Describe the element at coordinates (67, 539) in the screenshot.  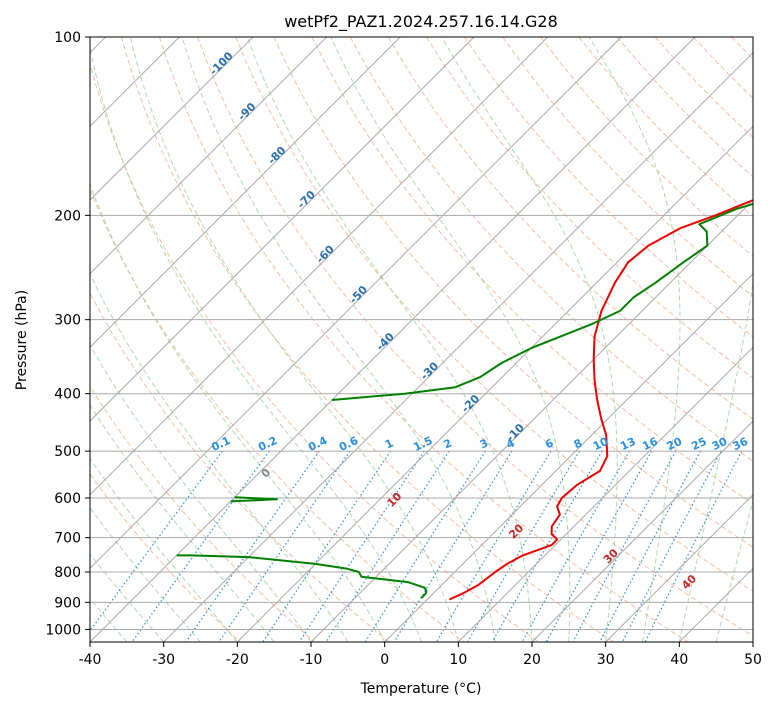
I see `y-tick-label: 700` at that location.